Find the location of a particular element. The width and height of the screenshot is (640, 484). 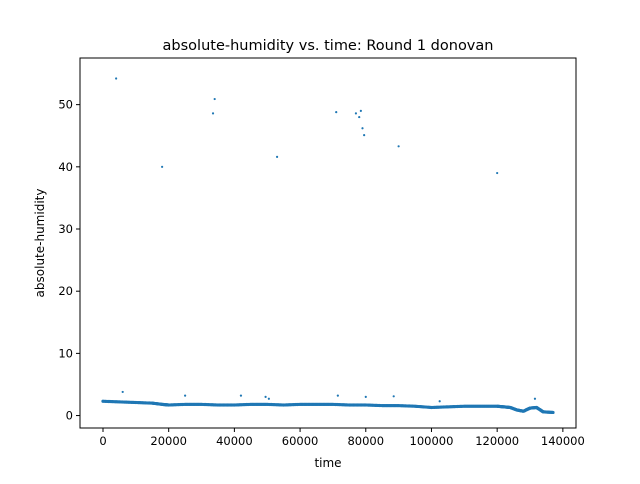

x-tick-label: 60000 is located at coordinates (300, 441).